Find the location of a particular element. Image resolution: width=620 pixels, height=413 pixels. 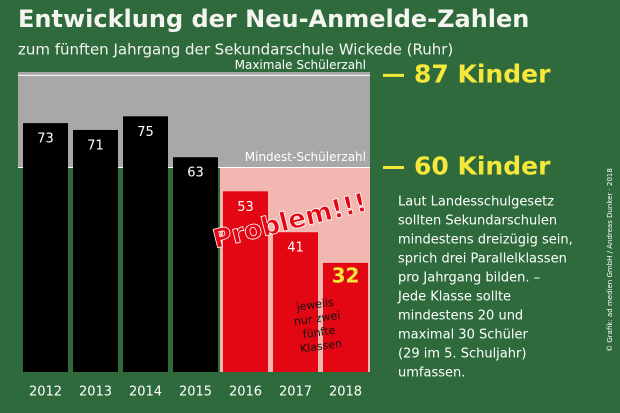

value-label: 41 is located at coordinates (295, 248).